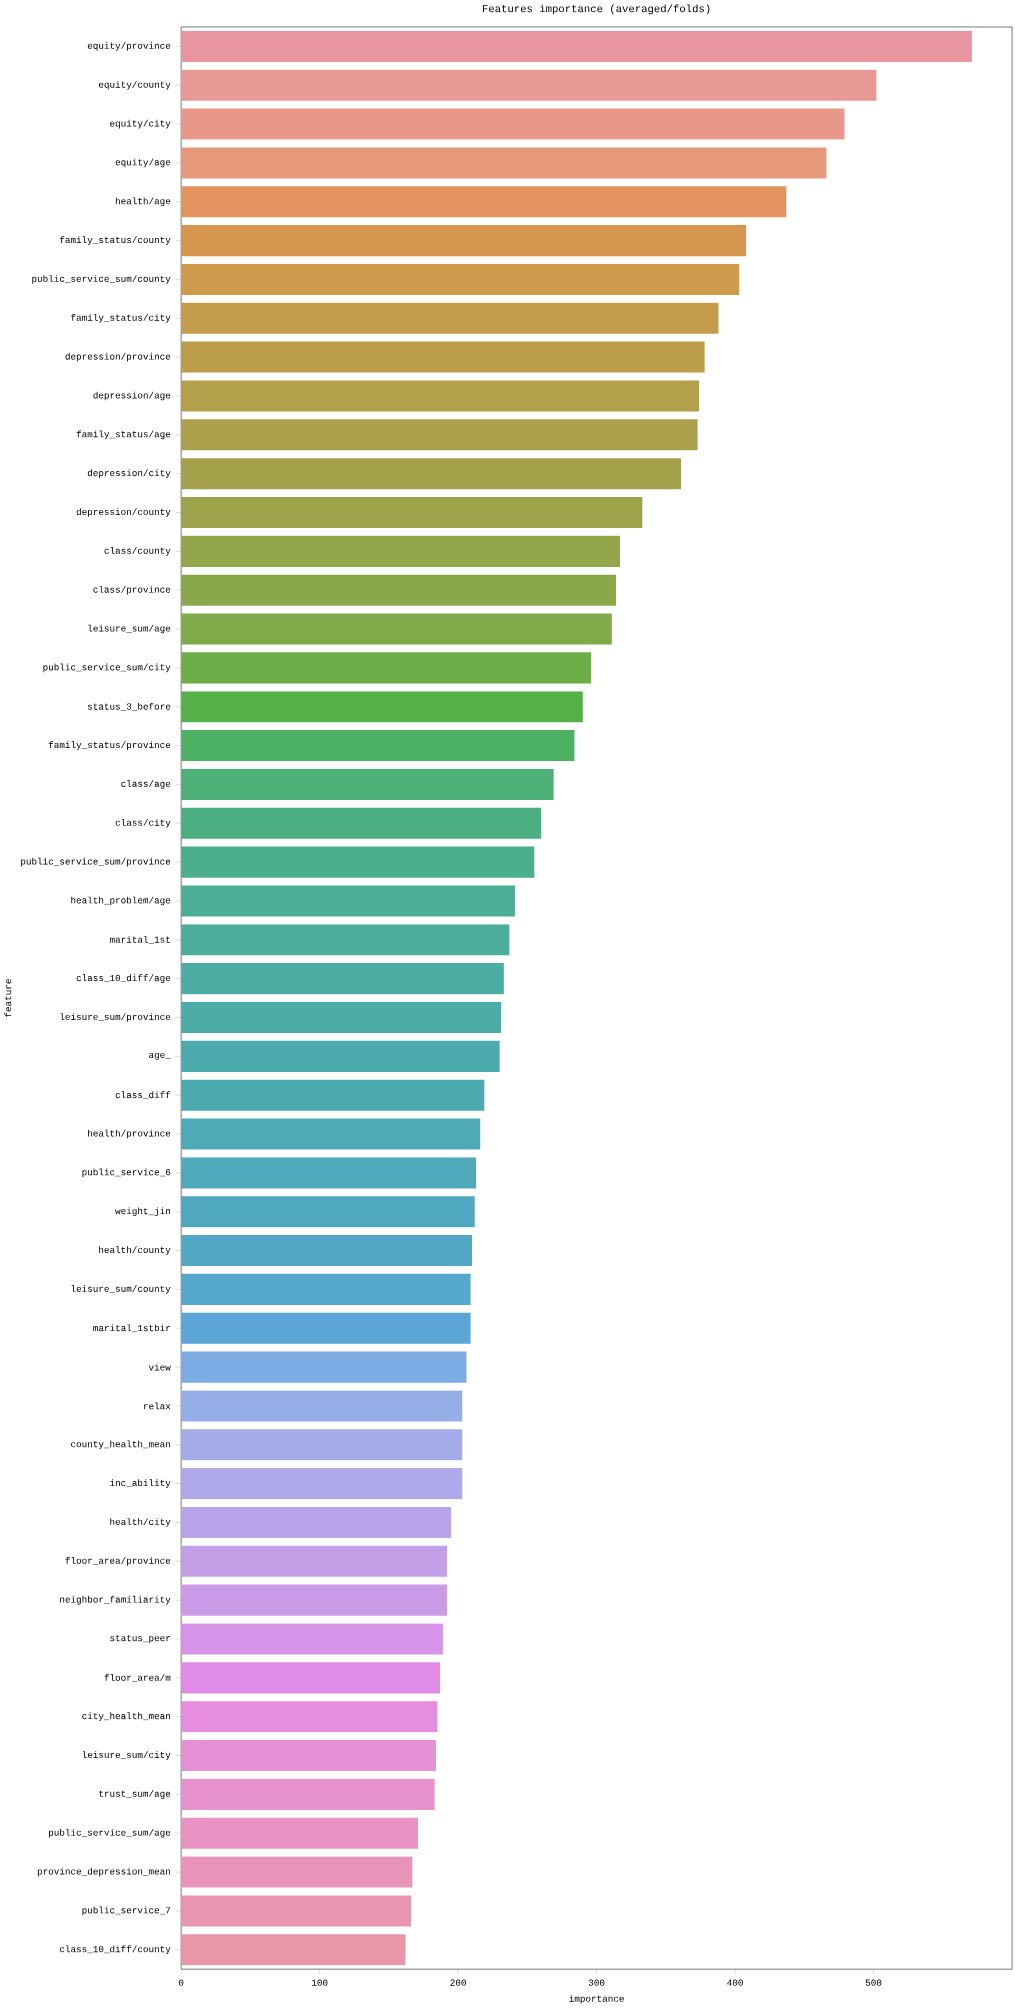 This screenshot has height=2008, width=1015. I want to click on y-tick-label: floor_area/m, so click(137, 1677).